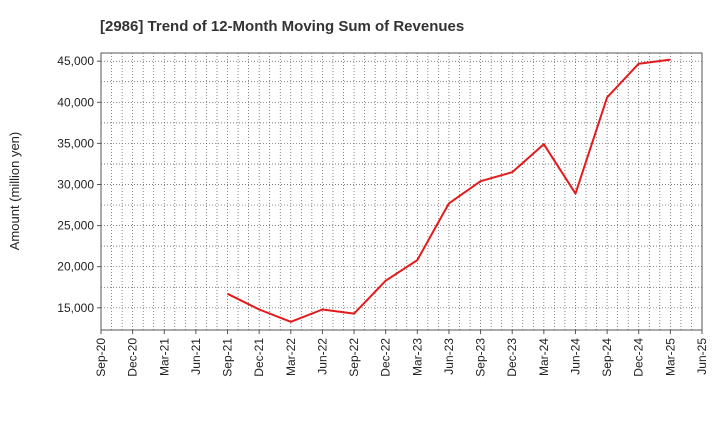  I want to click on x-tick-label: Jun-21, so click(196, 356).